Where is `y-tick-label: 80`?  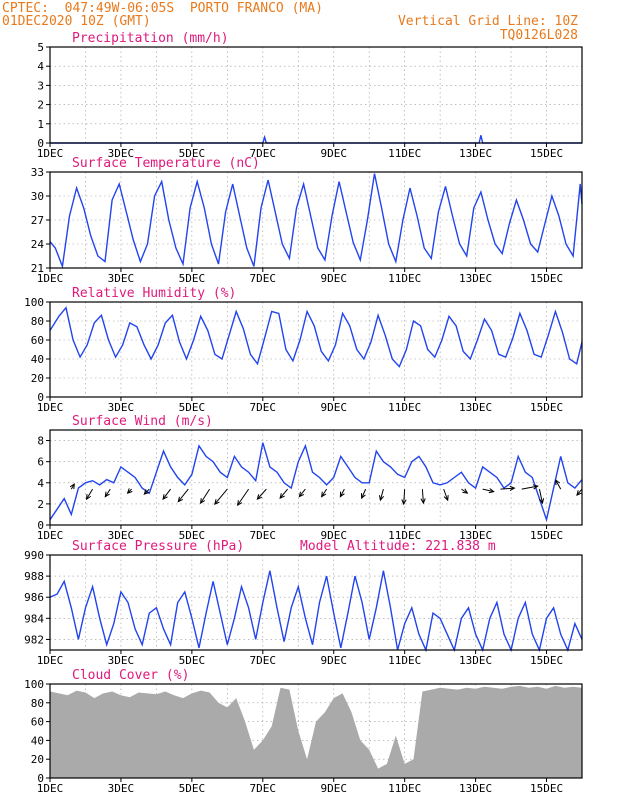
y-tick-label: 80 is located at coordinates (37, 321).